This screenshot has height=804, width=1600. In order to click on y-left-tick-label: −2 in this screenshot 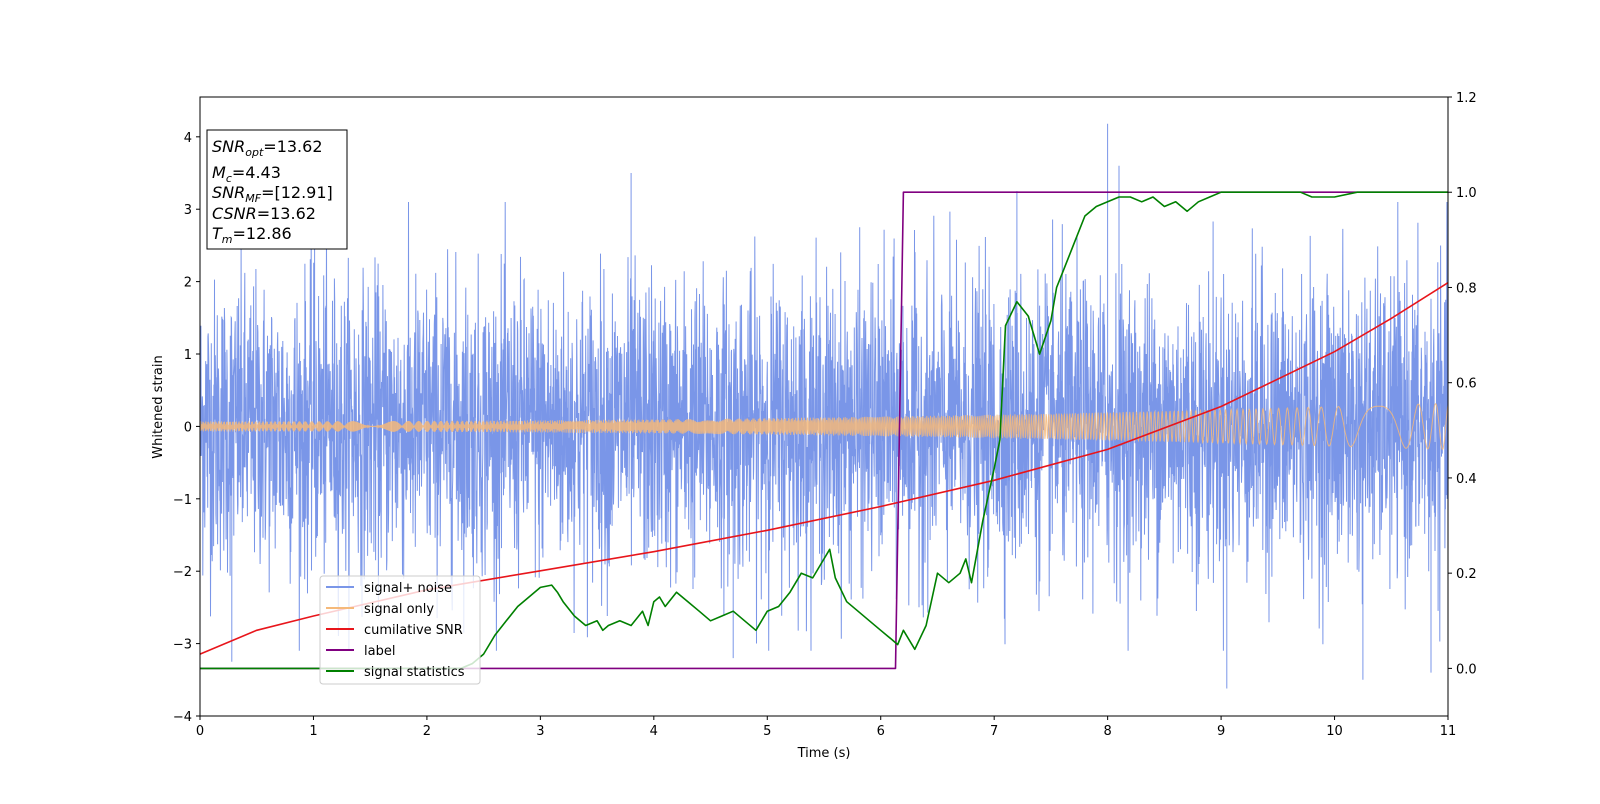, I will do `click(182, 572)`.